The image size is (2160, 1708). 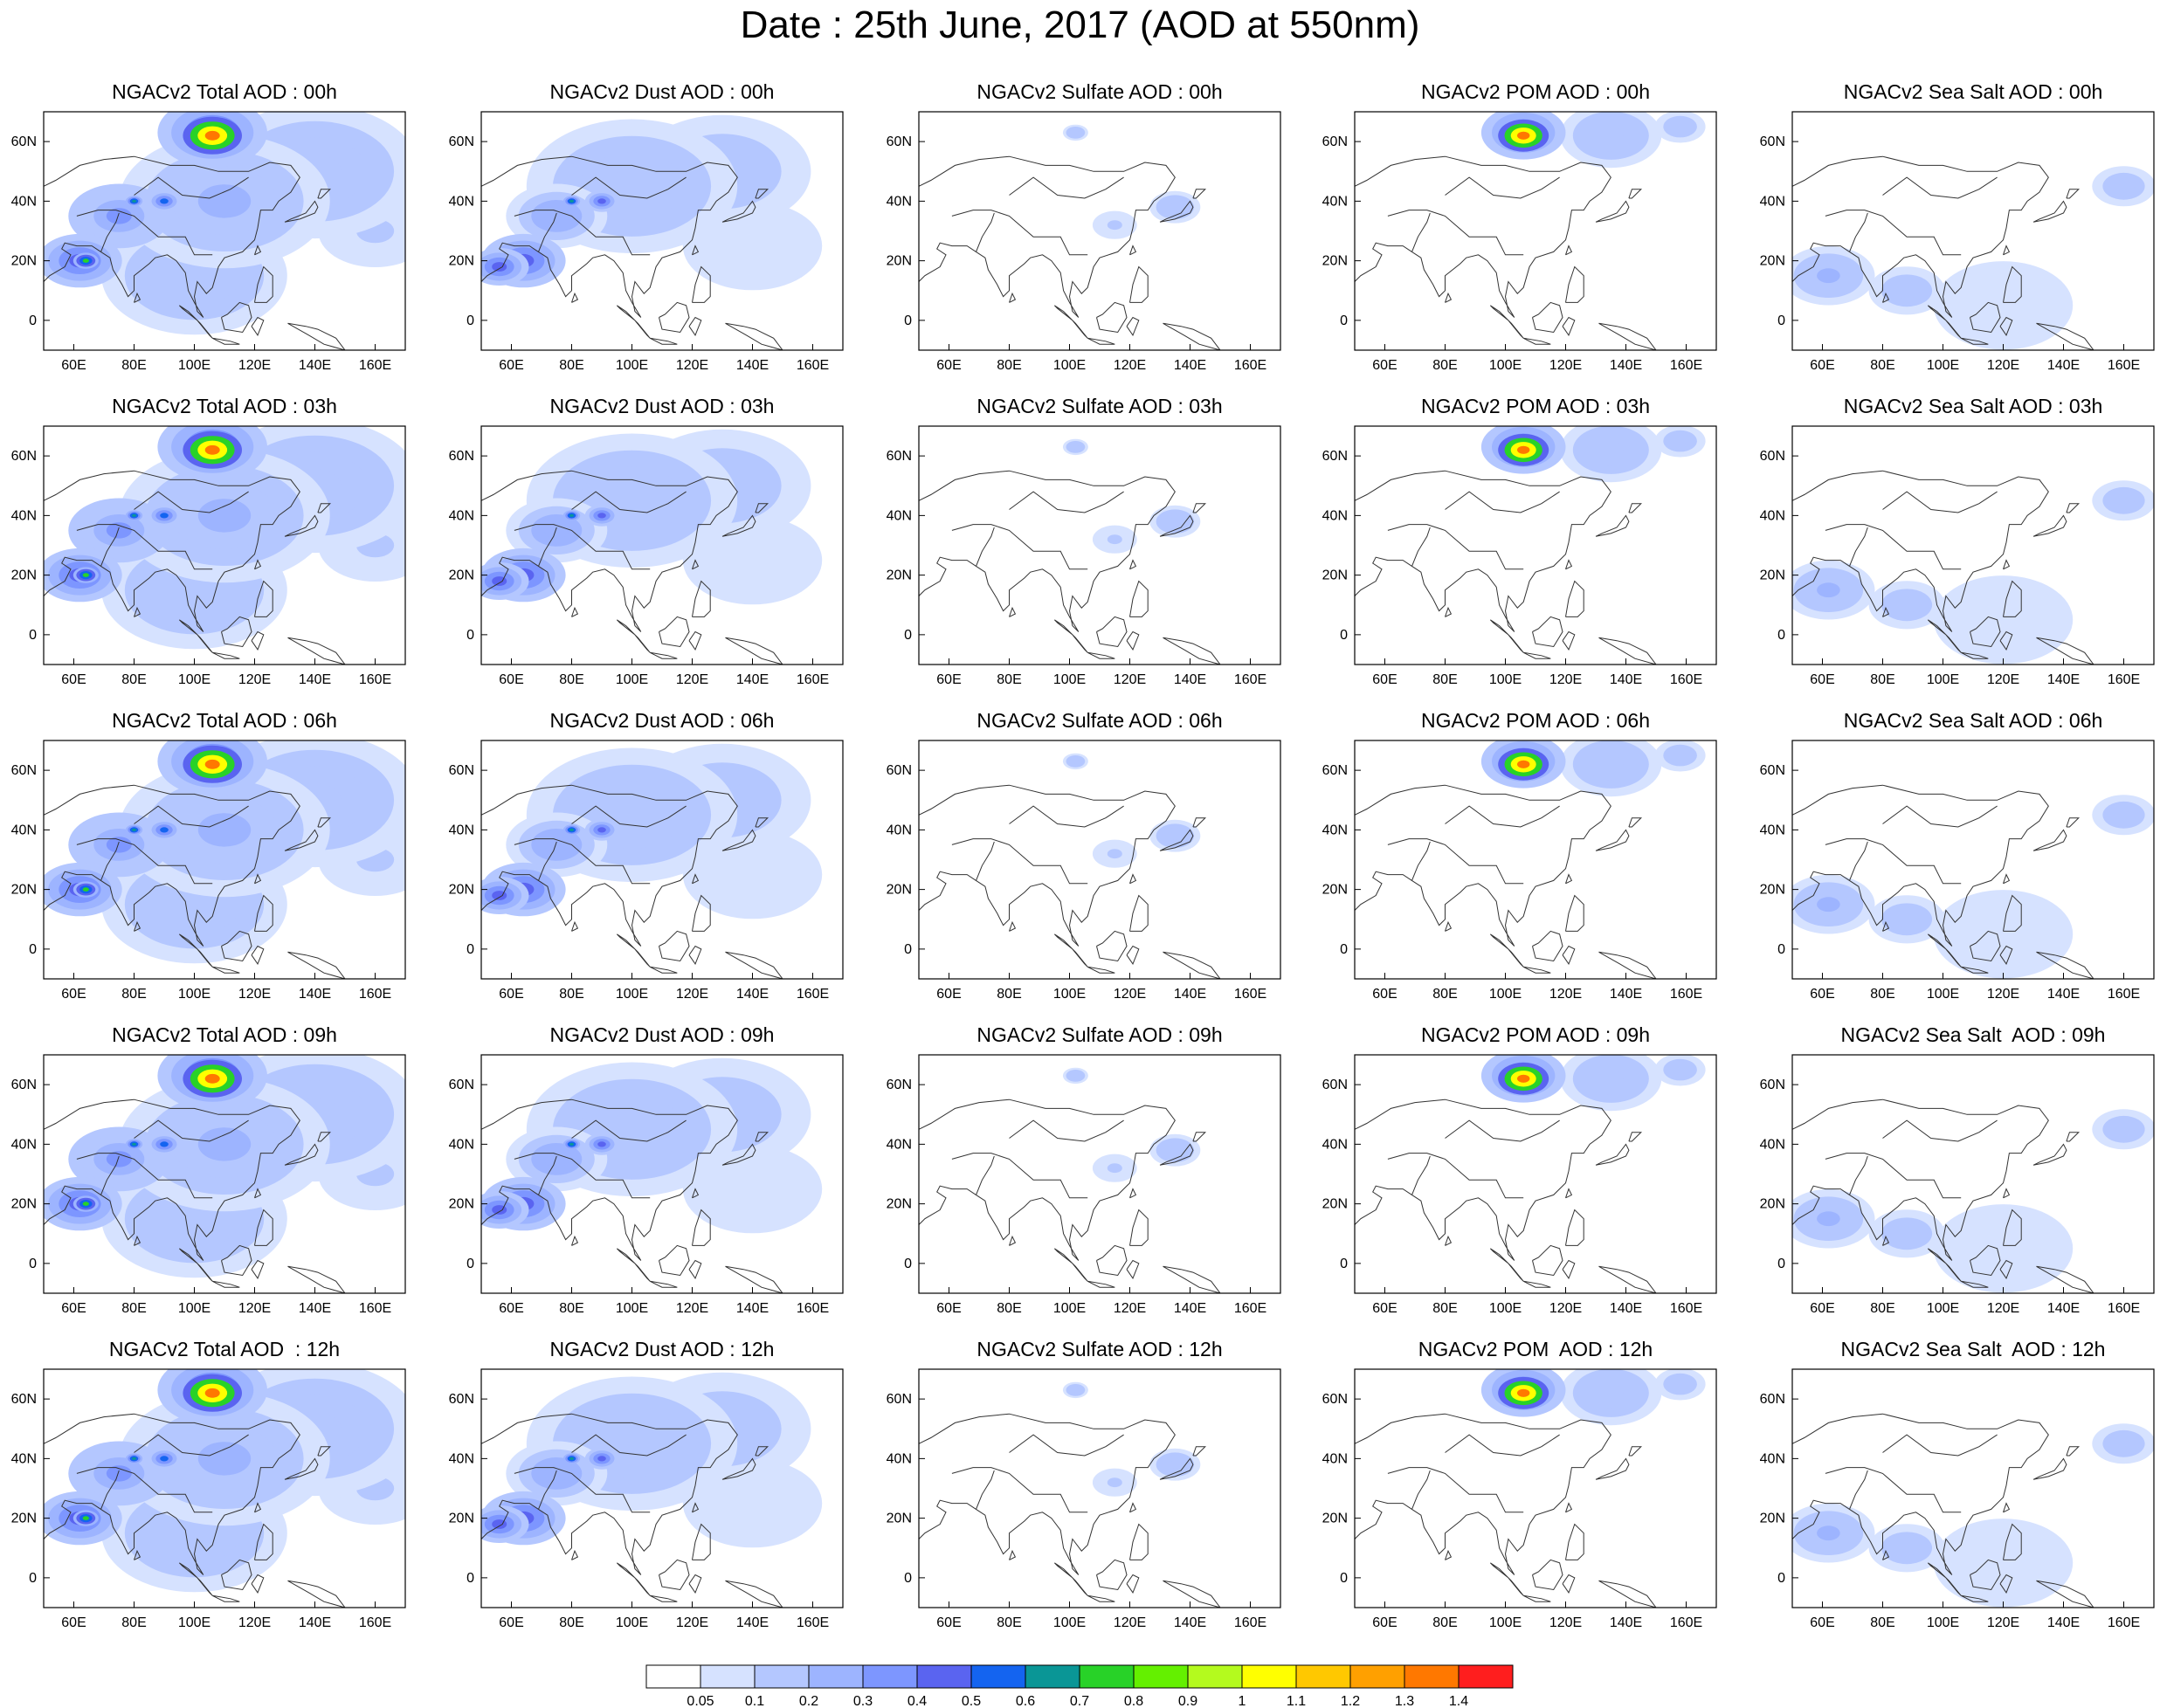 What do you see at coordinates (1565, 1308) in the screenshot?
I see `x-tick-label: 120E` at bounding box center [1565, 1308].